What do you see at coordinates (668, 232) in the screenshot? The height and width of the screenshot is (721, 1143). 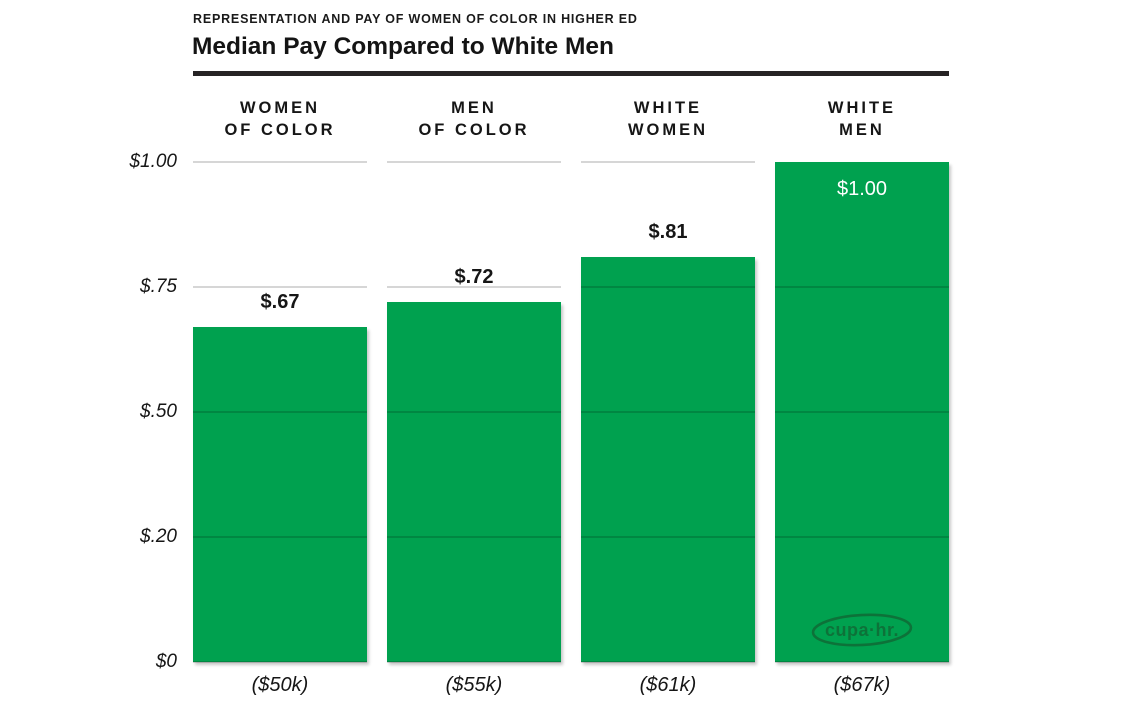 I see `bar-value-label-white-women: $.81` at bounding box center [668, 232].